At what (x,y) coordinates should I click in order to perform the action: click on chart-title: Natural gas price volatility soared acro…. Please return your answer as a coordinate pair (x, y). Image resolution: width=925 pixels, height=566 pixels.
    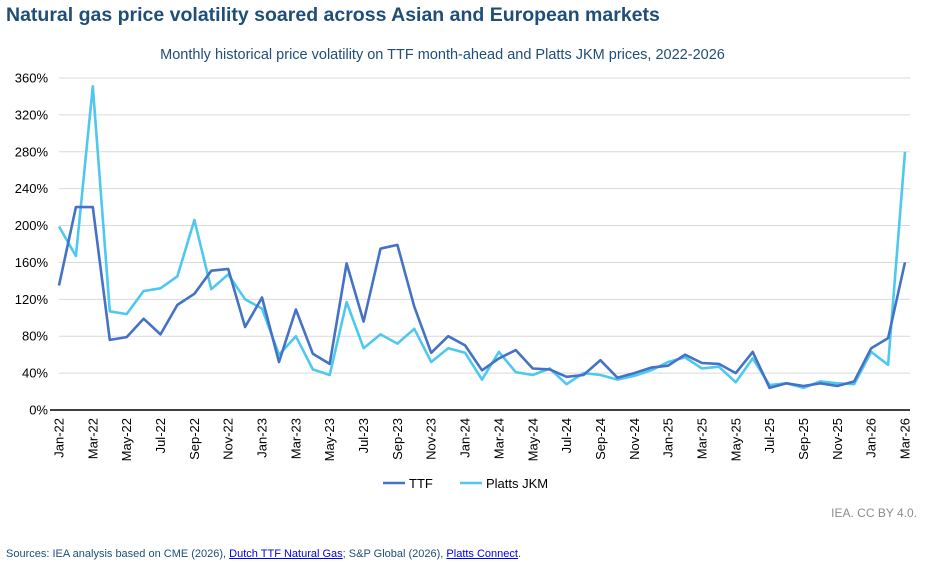
    Looking at the image, I should click on (333, 15).